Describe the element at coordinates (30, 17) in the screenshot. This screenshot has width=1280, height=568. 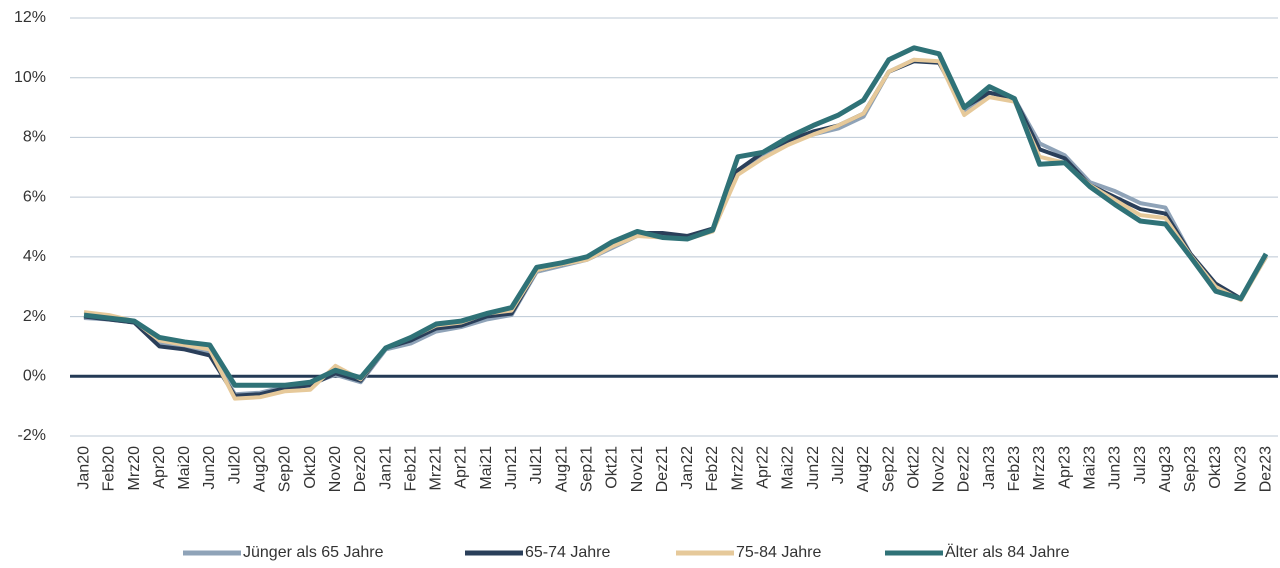
I see `y-tick-label: 12%` at that location.